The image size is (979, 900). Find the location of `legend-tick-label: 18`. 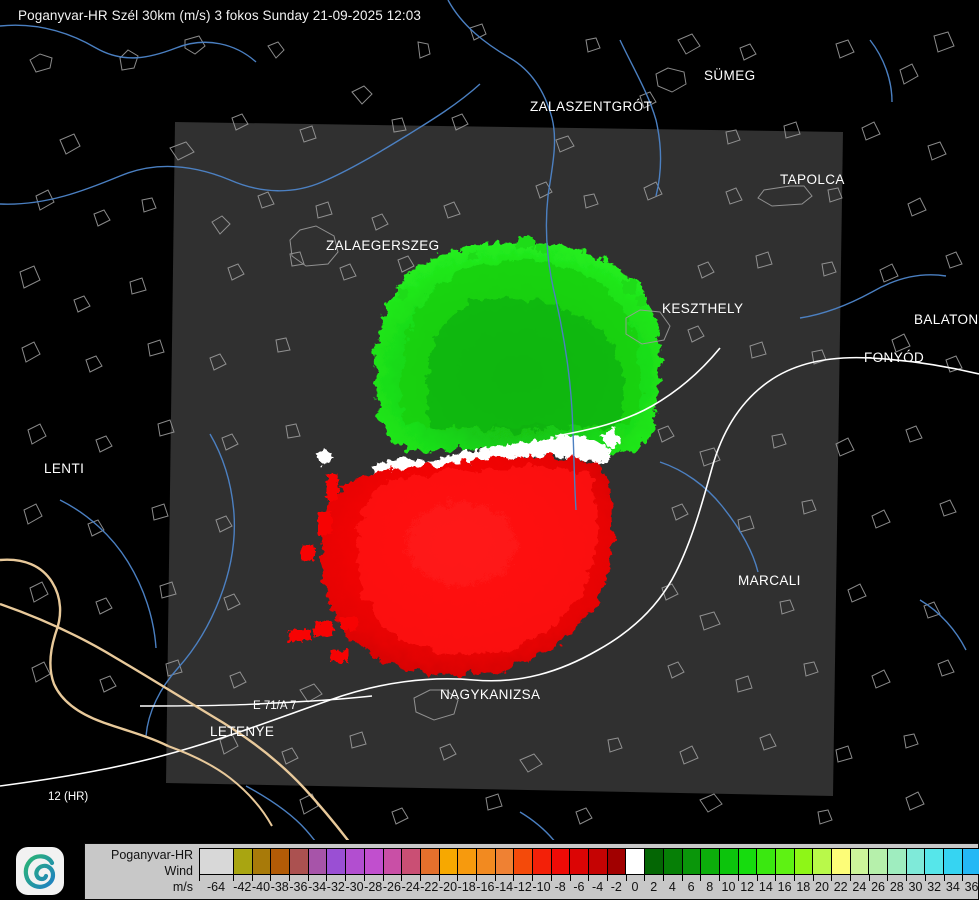

legend-tick-label: 18 is located at coordinates (803, 887).